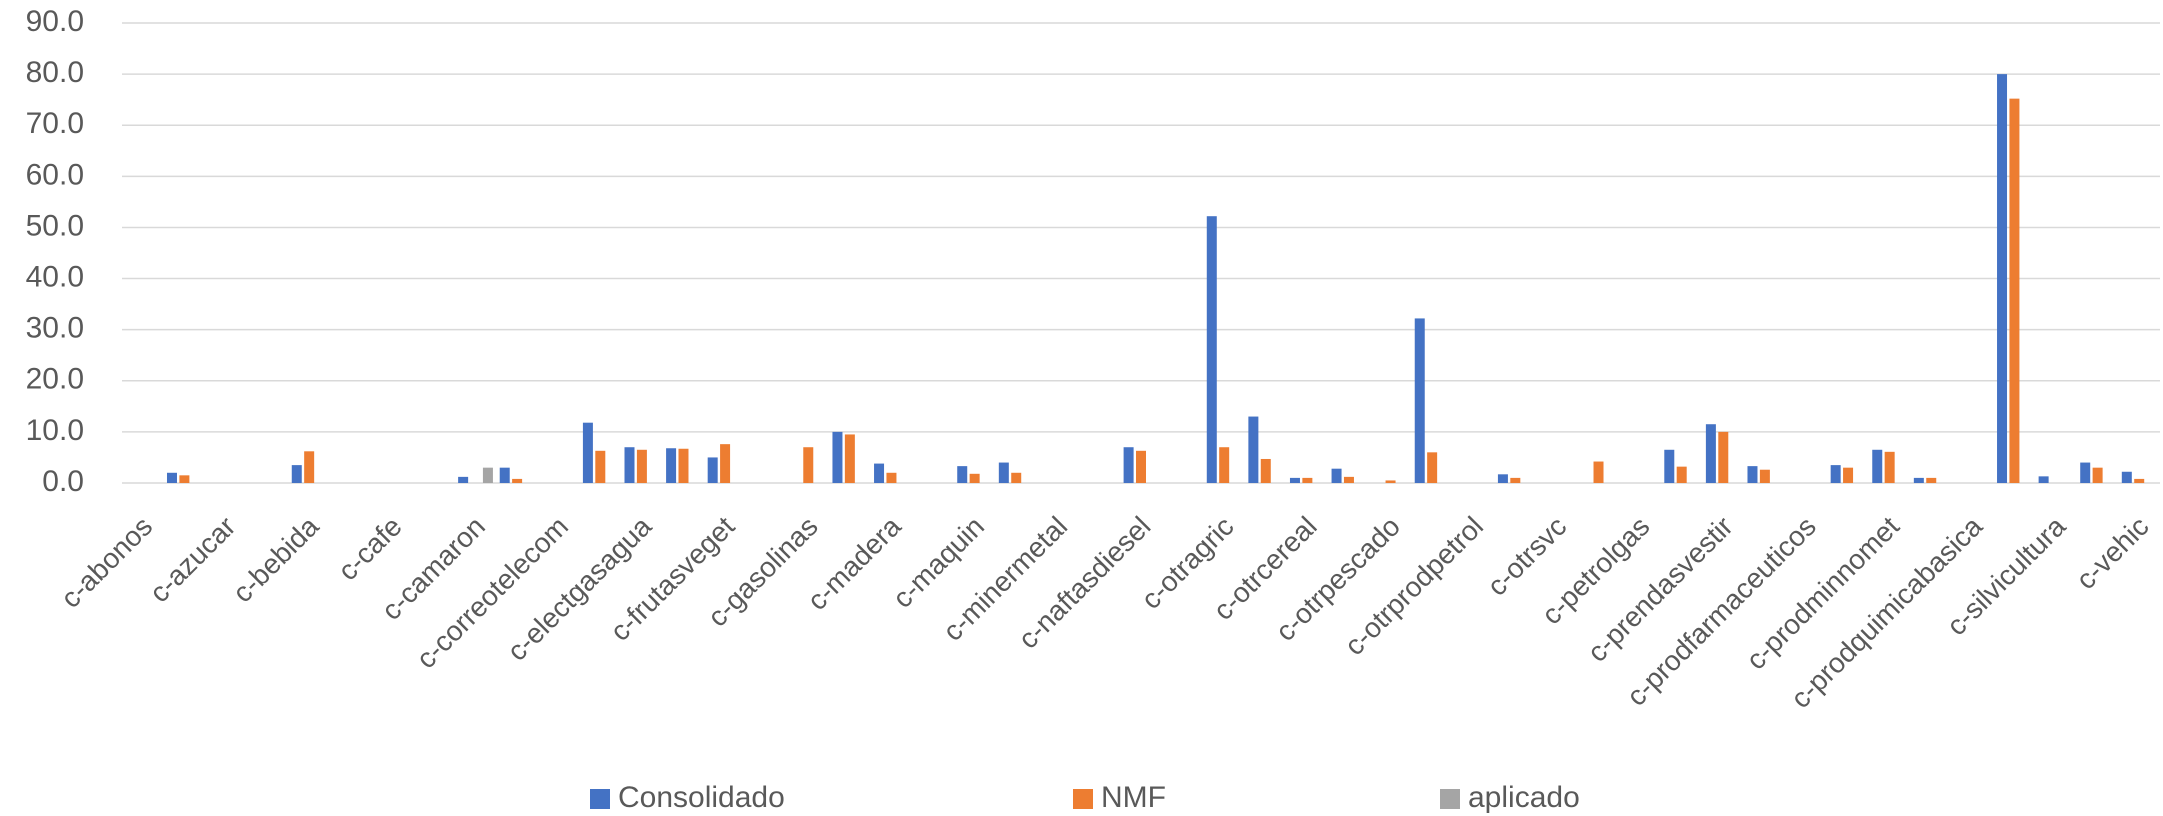  What do you see at coordinates (1524, 797) in the screenshot?
I see `legend-label: aplicado` at bounding box center [1524, 797].